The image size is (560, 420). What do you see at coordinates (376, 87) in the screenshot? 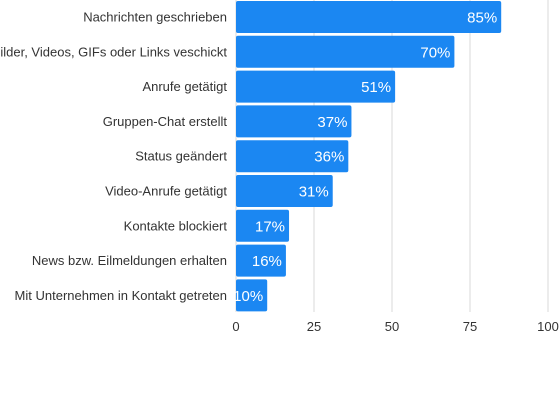
I see `value-label: 51%` at bounding box center [376, 87].